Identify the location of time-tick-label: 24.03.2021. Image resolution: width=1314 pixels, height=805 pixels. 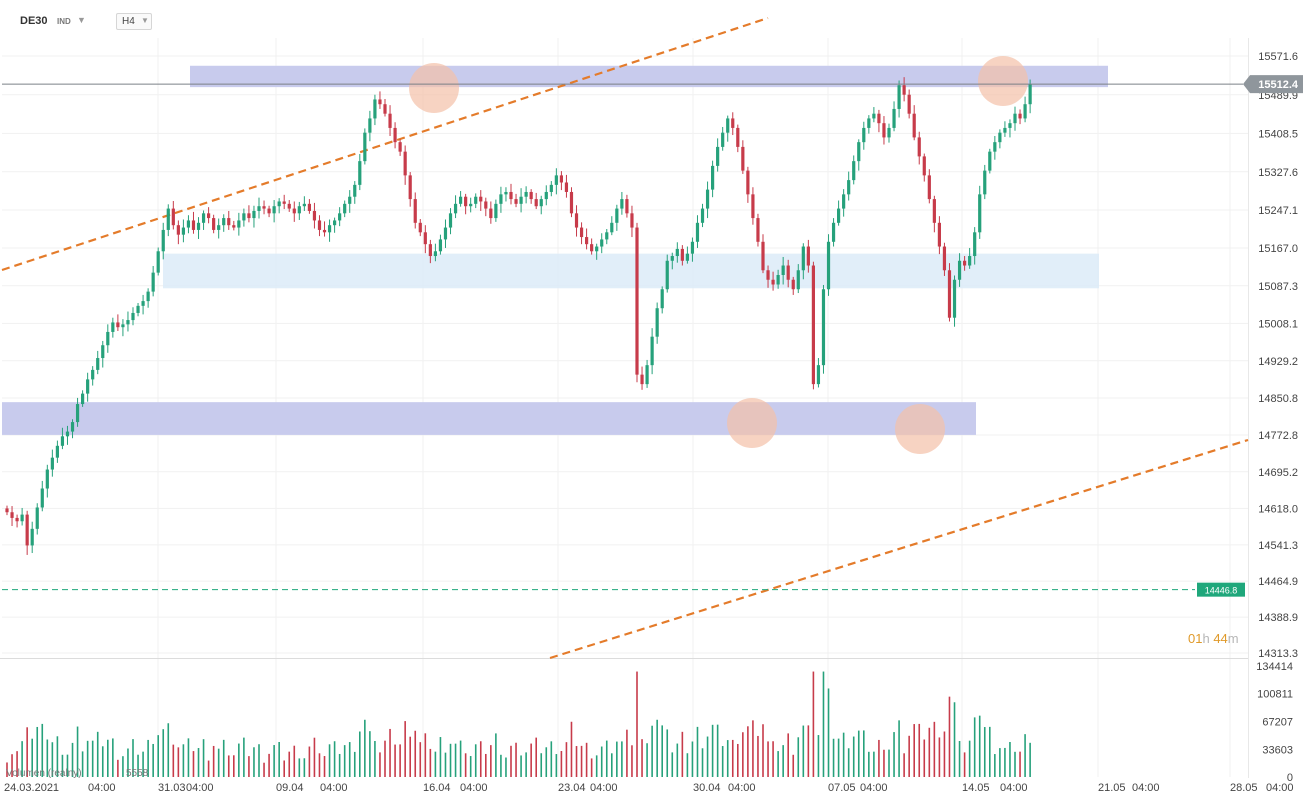
(31, 788).